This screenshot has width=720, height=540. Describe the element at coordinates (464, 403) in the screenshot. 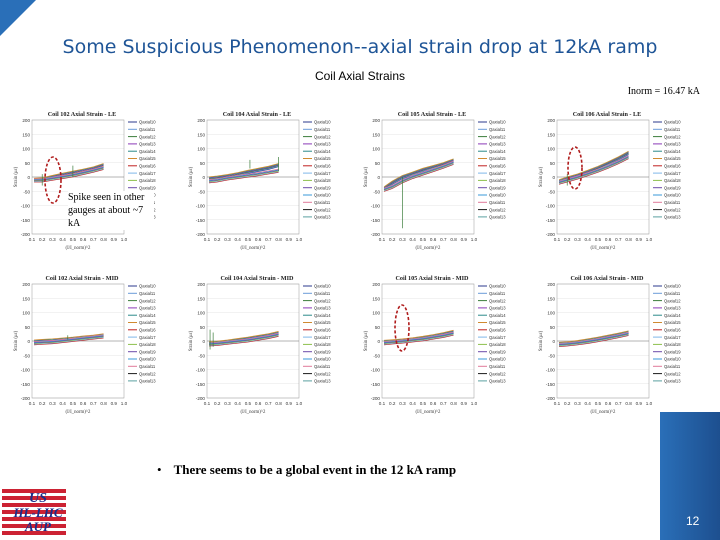

I see `x-tick-label: 0.9` at that location.